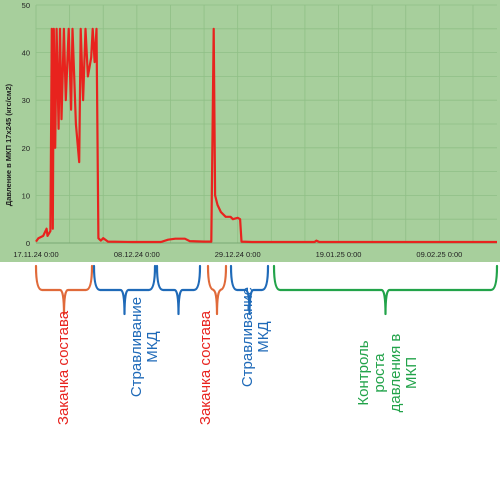  Describe the element at coordinates (26, 195) in the screenshot. I see `y-tick-label: 10` at that location.